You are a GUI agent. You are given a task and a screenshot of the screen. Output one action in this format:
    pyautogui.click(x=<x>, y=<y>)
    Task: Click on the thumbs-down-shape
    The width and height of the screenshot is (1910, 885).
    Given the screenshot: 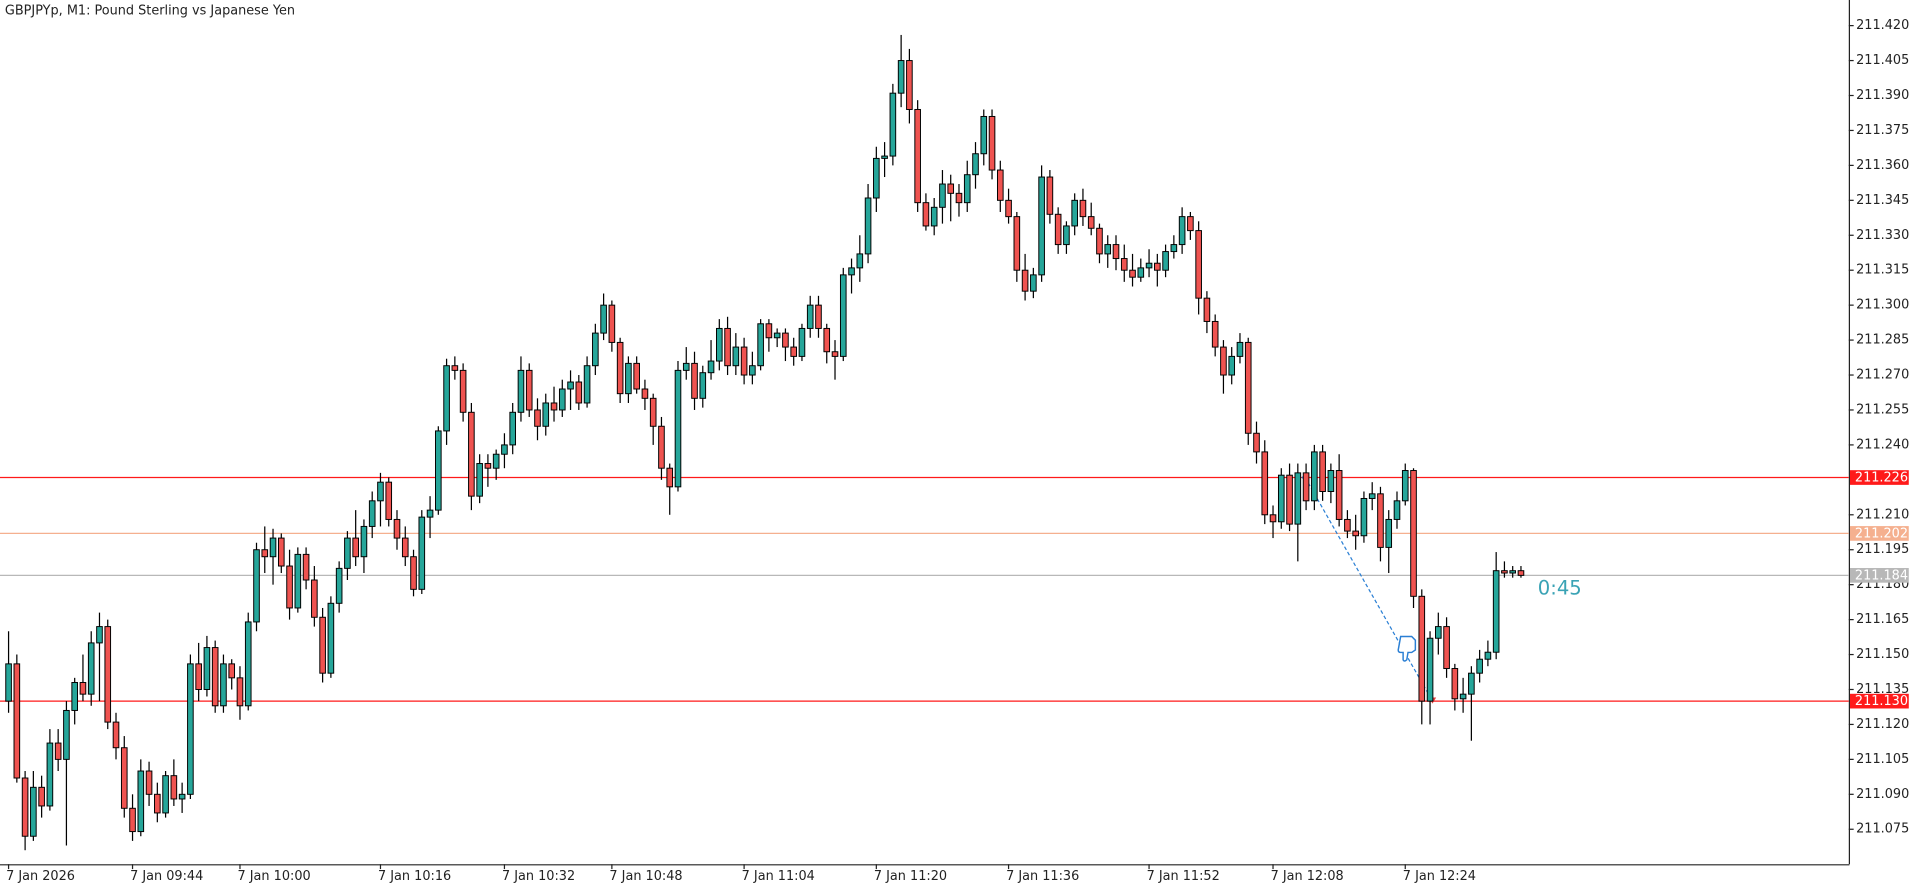 What is the action you would take?
    pyautogui.click(x=1407, y=648)
    